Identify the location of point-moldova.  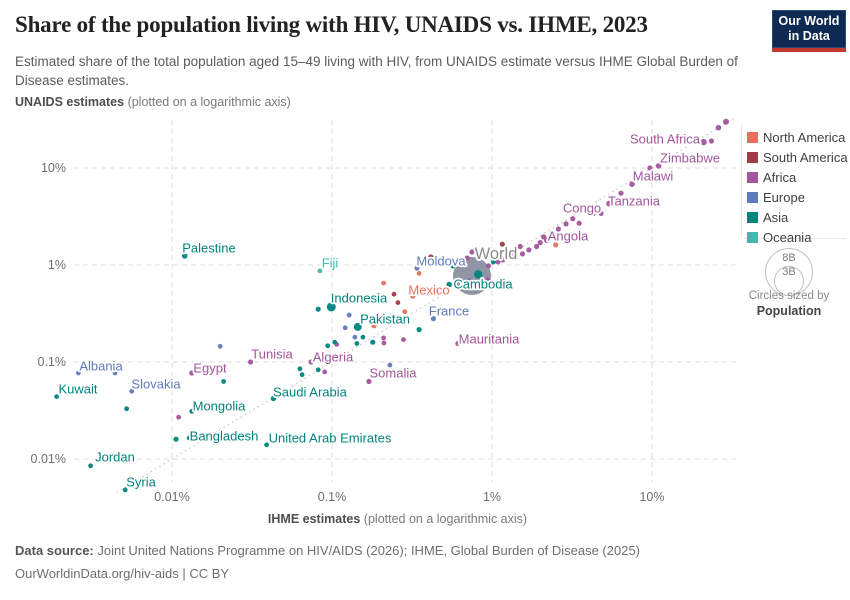
(417, 268).